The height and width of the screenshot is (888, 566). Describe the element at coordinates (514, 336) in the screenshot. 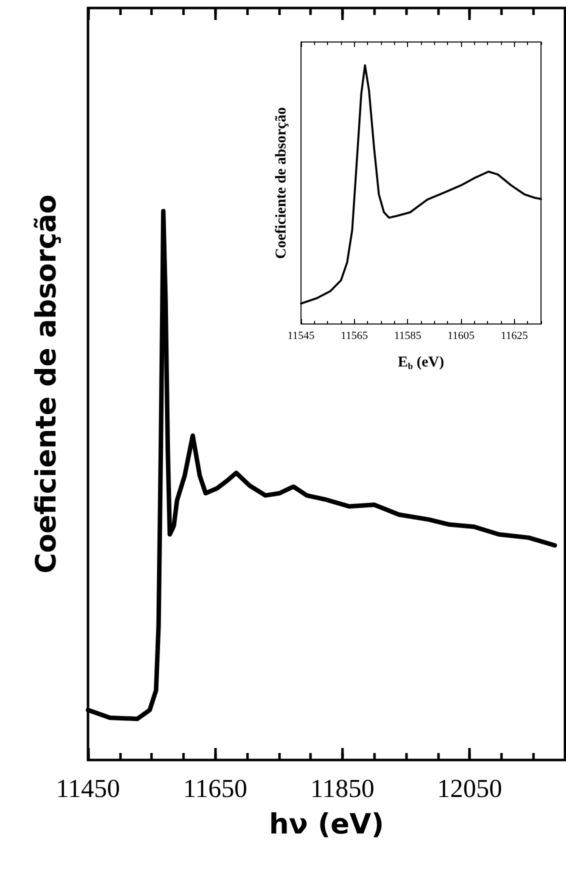

I see `x-tick-label: 11625` at that location.